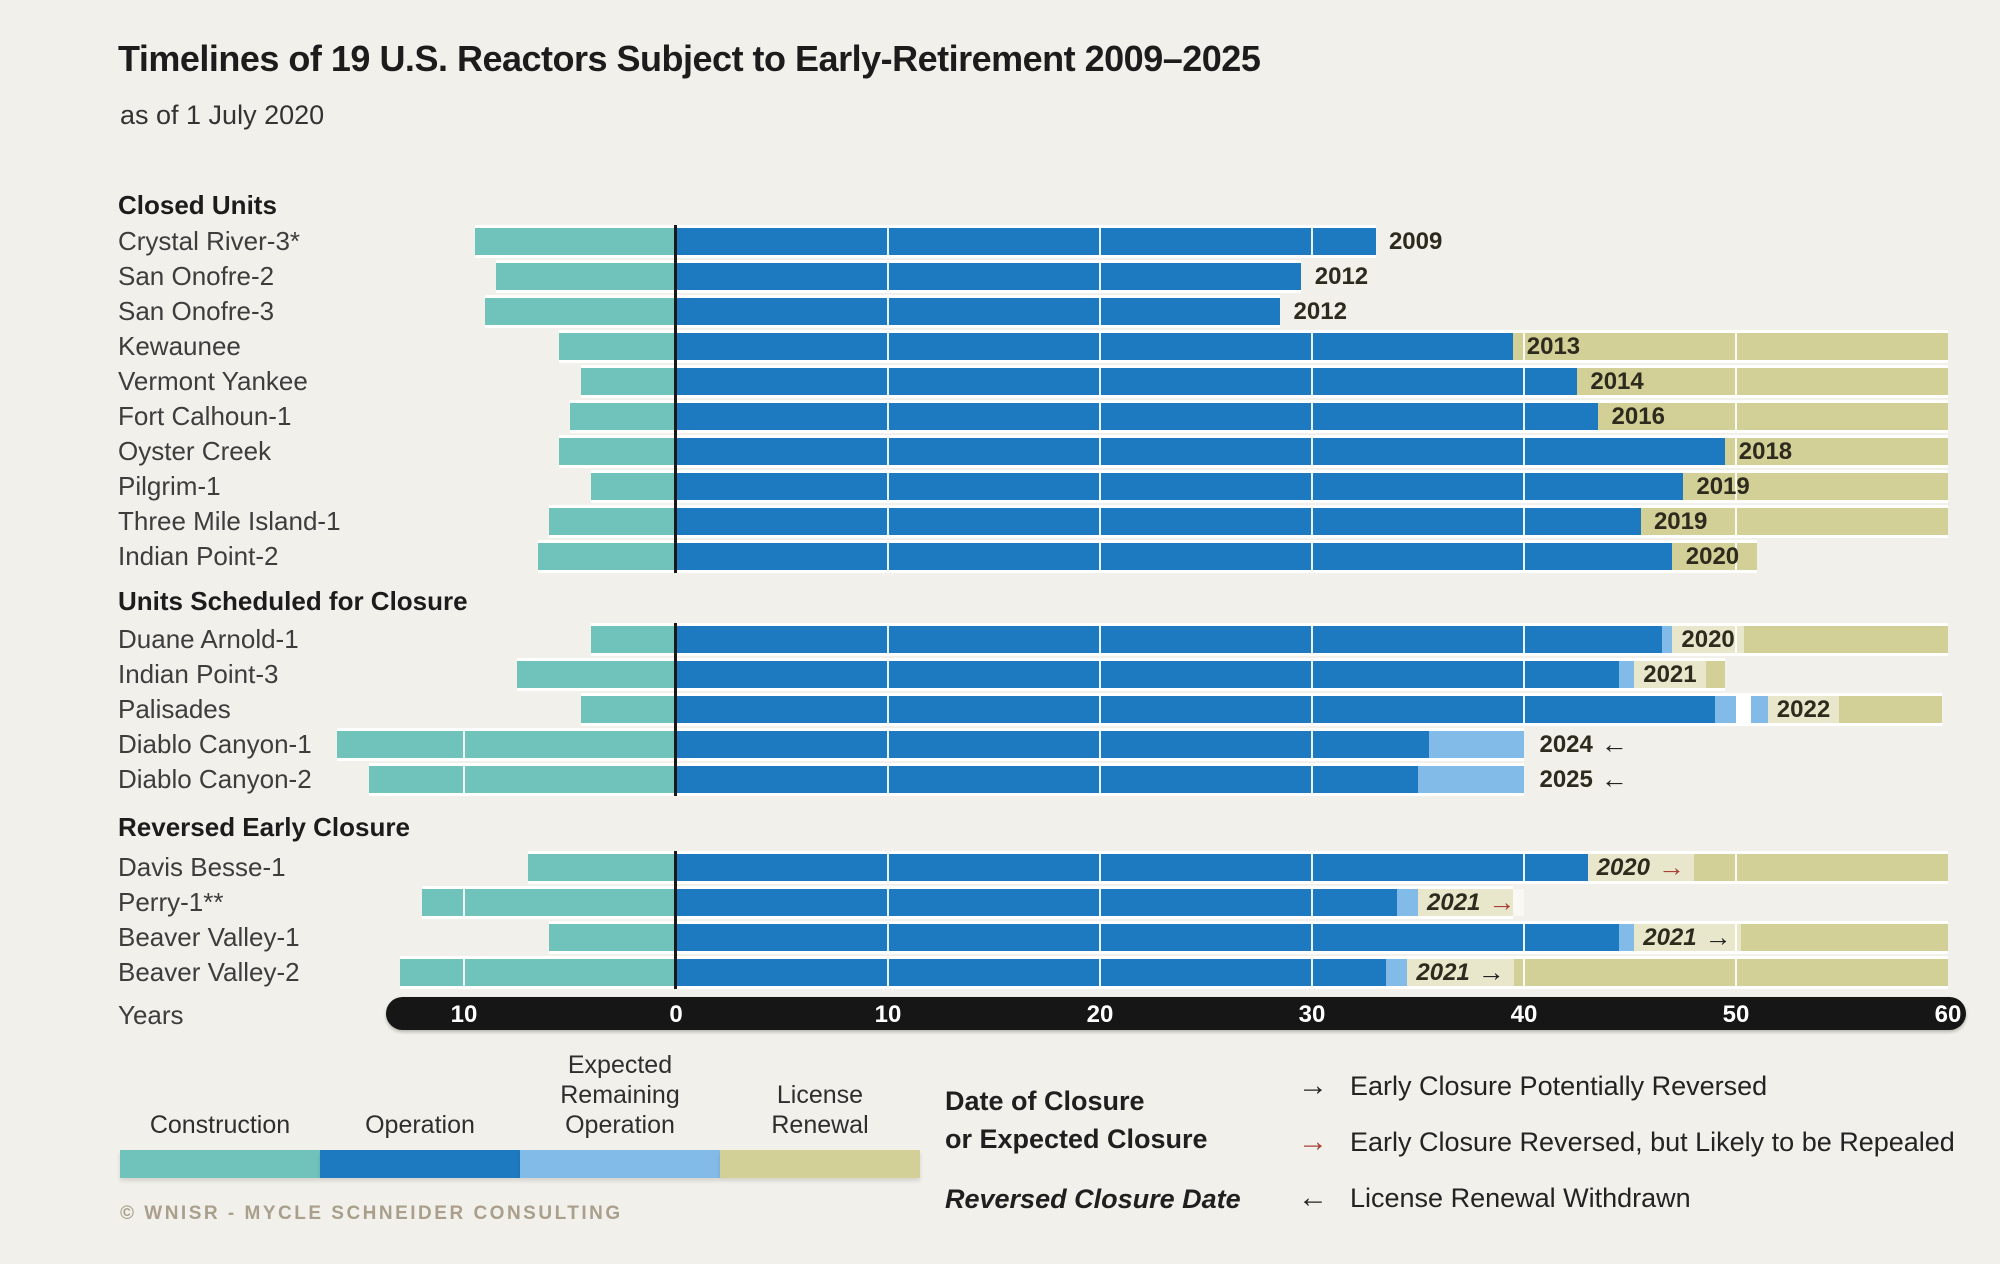 This screenshot has width=2000, height=1264. I want to click on reactor-label: Beaver Valley-1, so click(209, 937).